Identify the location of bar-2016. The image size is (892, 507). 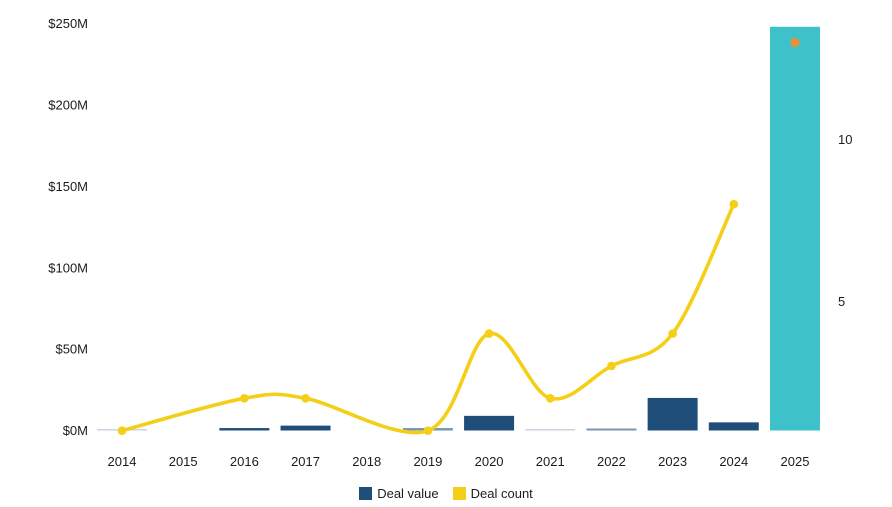
(244, 429).